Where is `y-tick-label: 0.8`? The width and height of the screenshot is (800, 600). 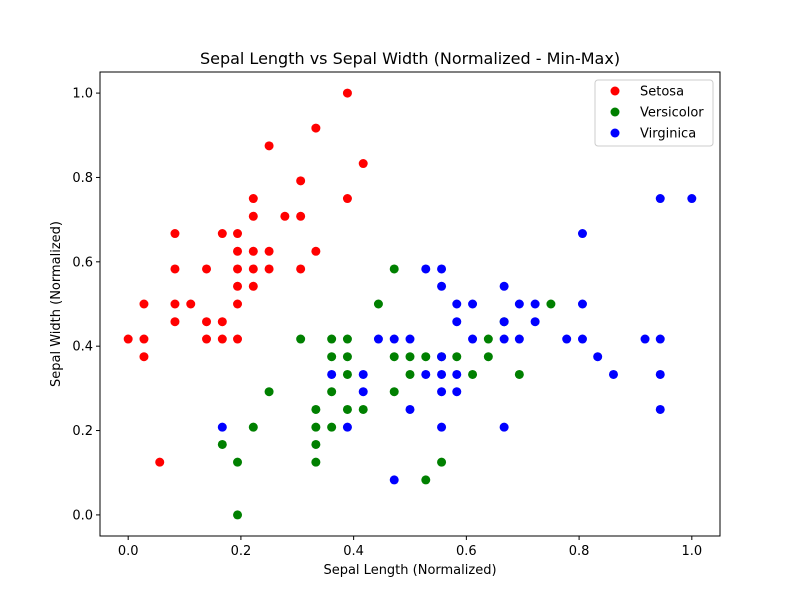 y-tick-label: 0.8 is located at coordinates (82, 178).